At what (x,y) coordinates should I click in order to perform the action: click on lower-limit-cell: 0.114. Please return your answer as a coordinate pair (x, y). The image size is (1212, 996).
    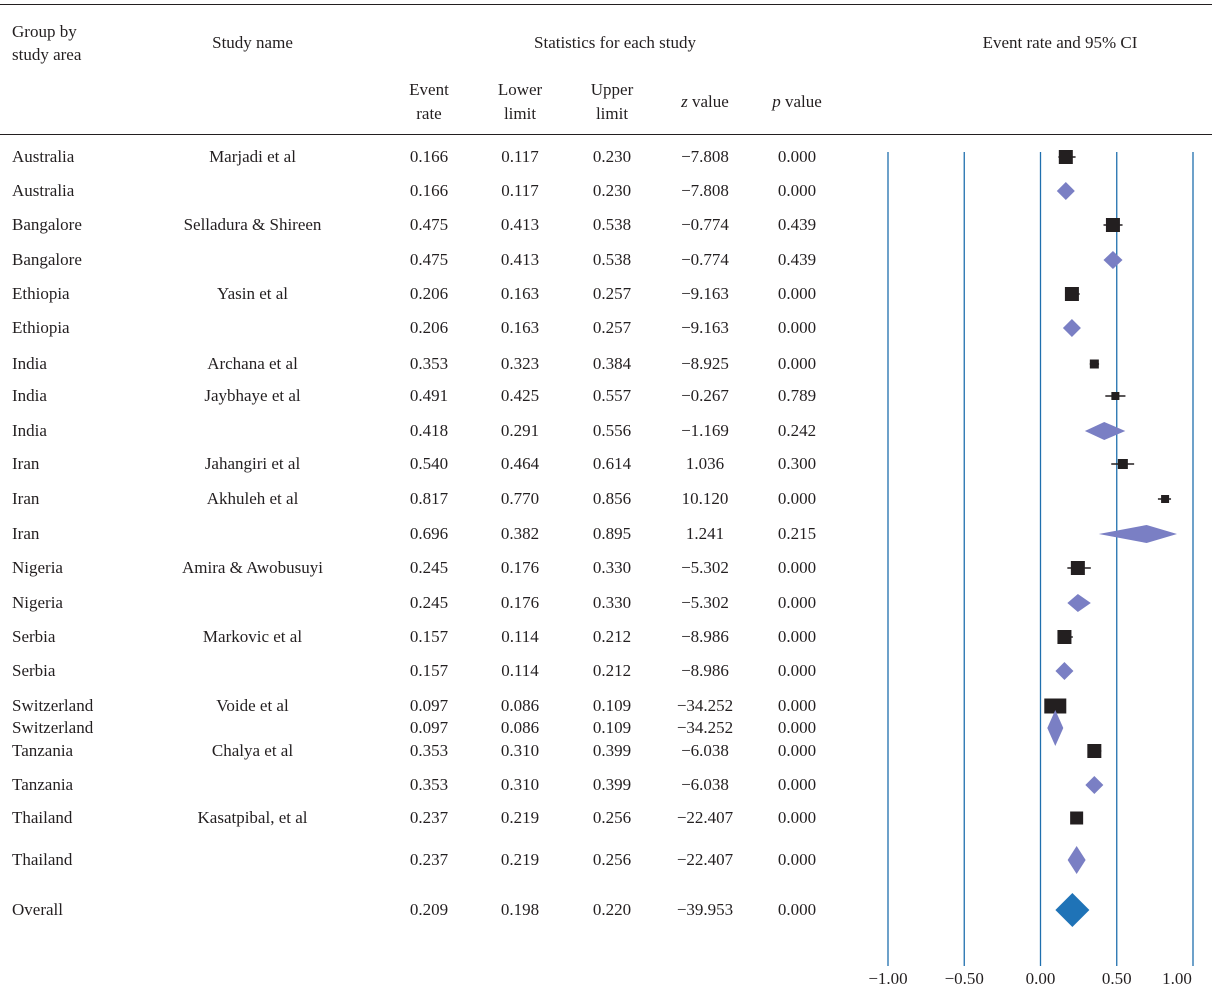
    Looking at the image, I should click on (520, 636).